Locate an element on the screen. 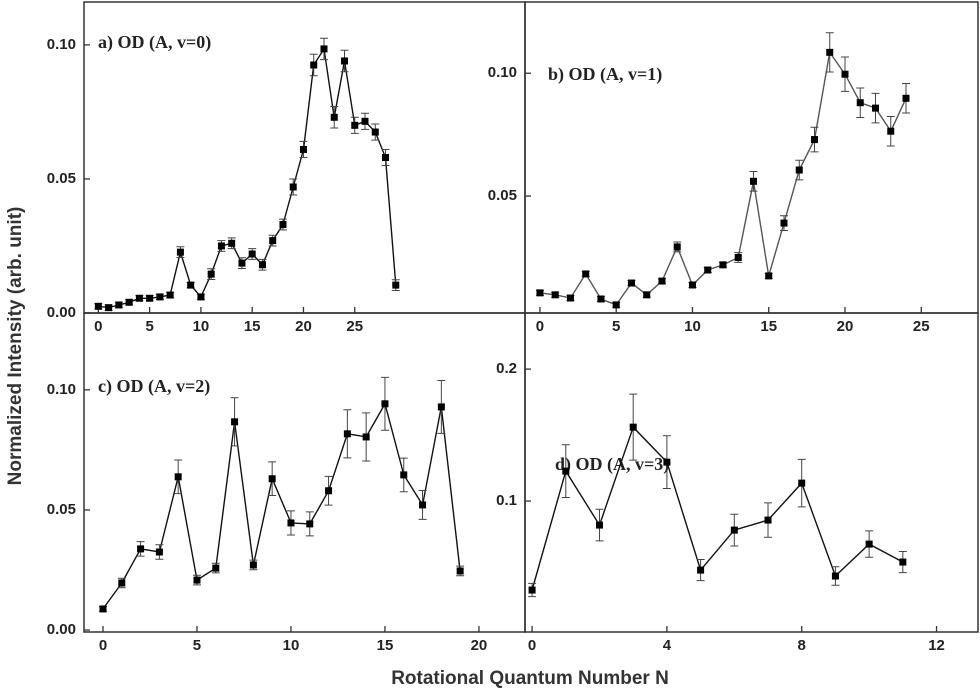 This screenshot has width=980, height=692. y-axis-label: Normalized Intensity (arb. unit) is located at coordinates (15, 346).